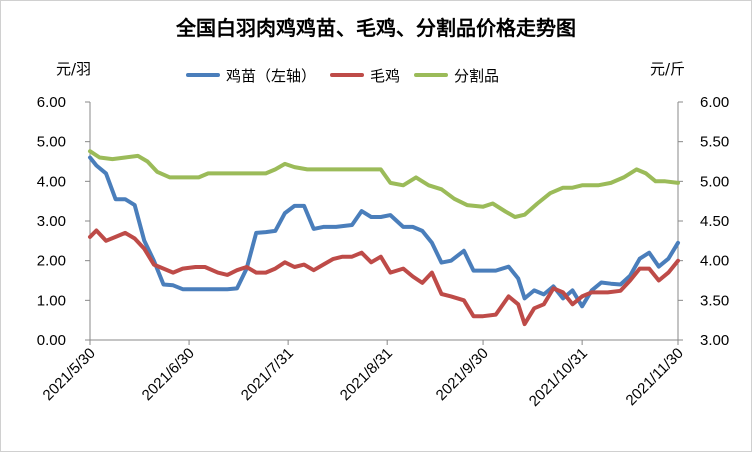 Image resolution: width=752 pixels, height=452 pixels. Describe the element at coordinates (714, 300) in the screenshot. I see `y-right-tick-label: 3.50` at that location.